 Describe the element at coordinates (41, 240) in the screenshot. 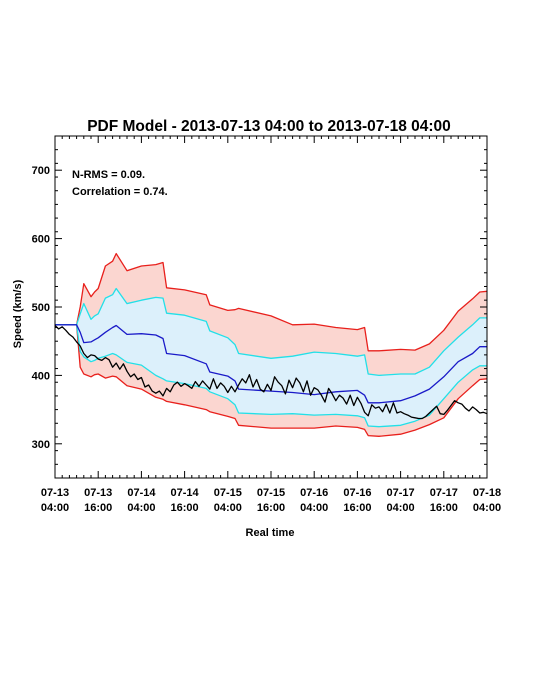

I see `y-tick-label: 600` at that location.